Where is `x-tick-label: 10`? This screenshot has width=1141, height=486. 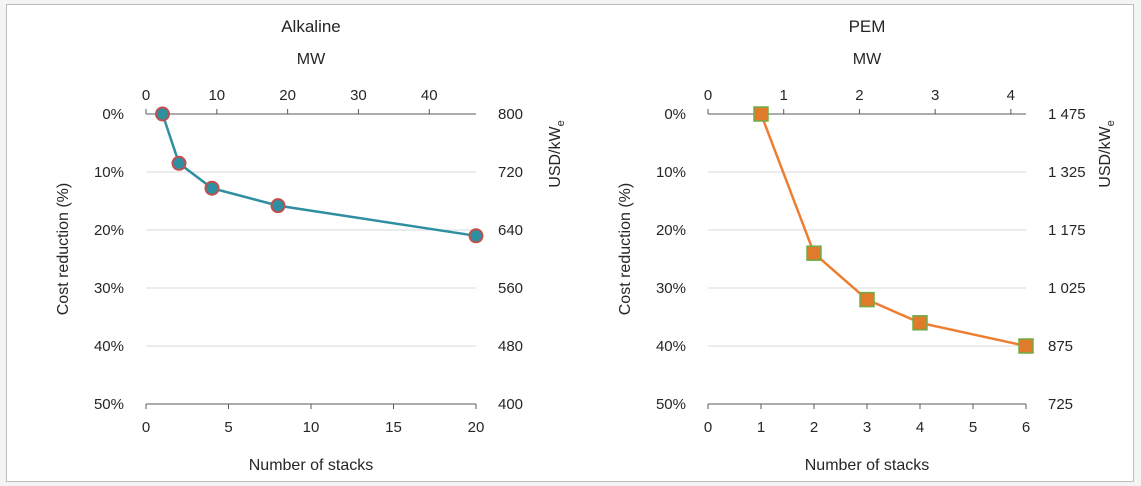
x-tick-label: 10 is located at coordinates (311, 427).